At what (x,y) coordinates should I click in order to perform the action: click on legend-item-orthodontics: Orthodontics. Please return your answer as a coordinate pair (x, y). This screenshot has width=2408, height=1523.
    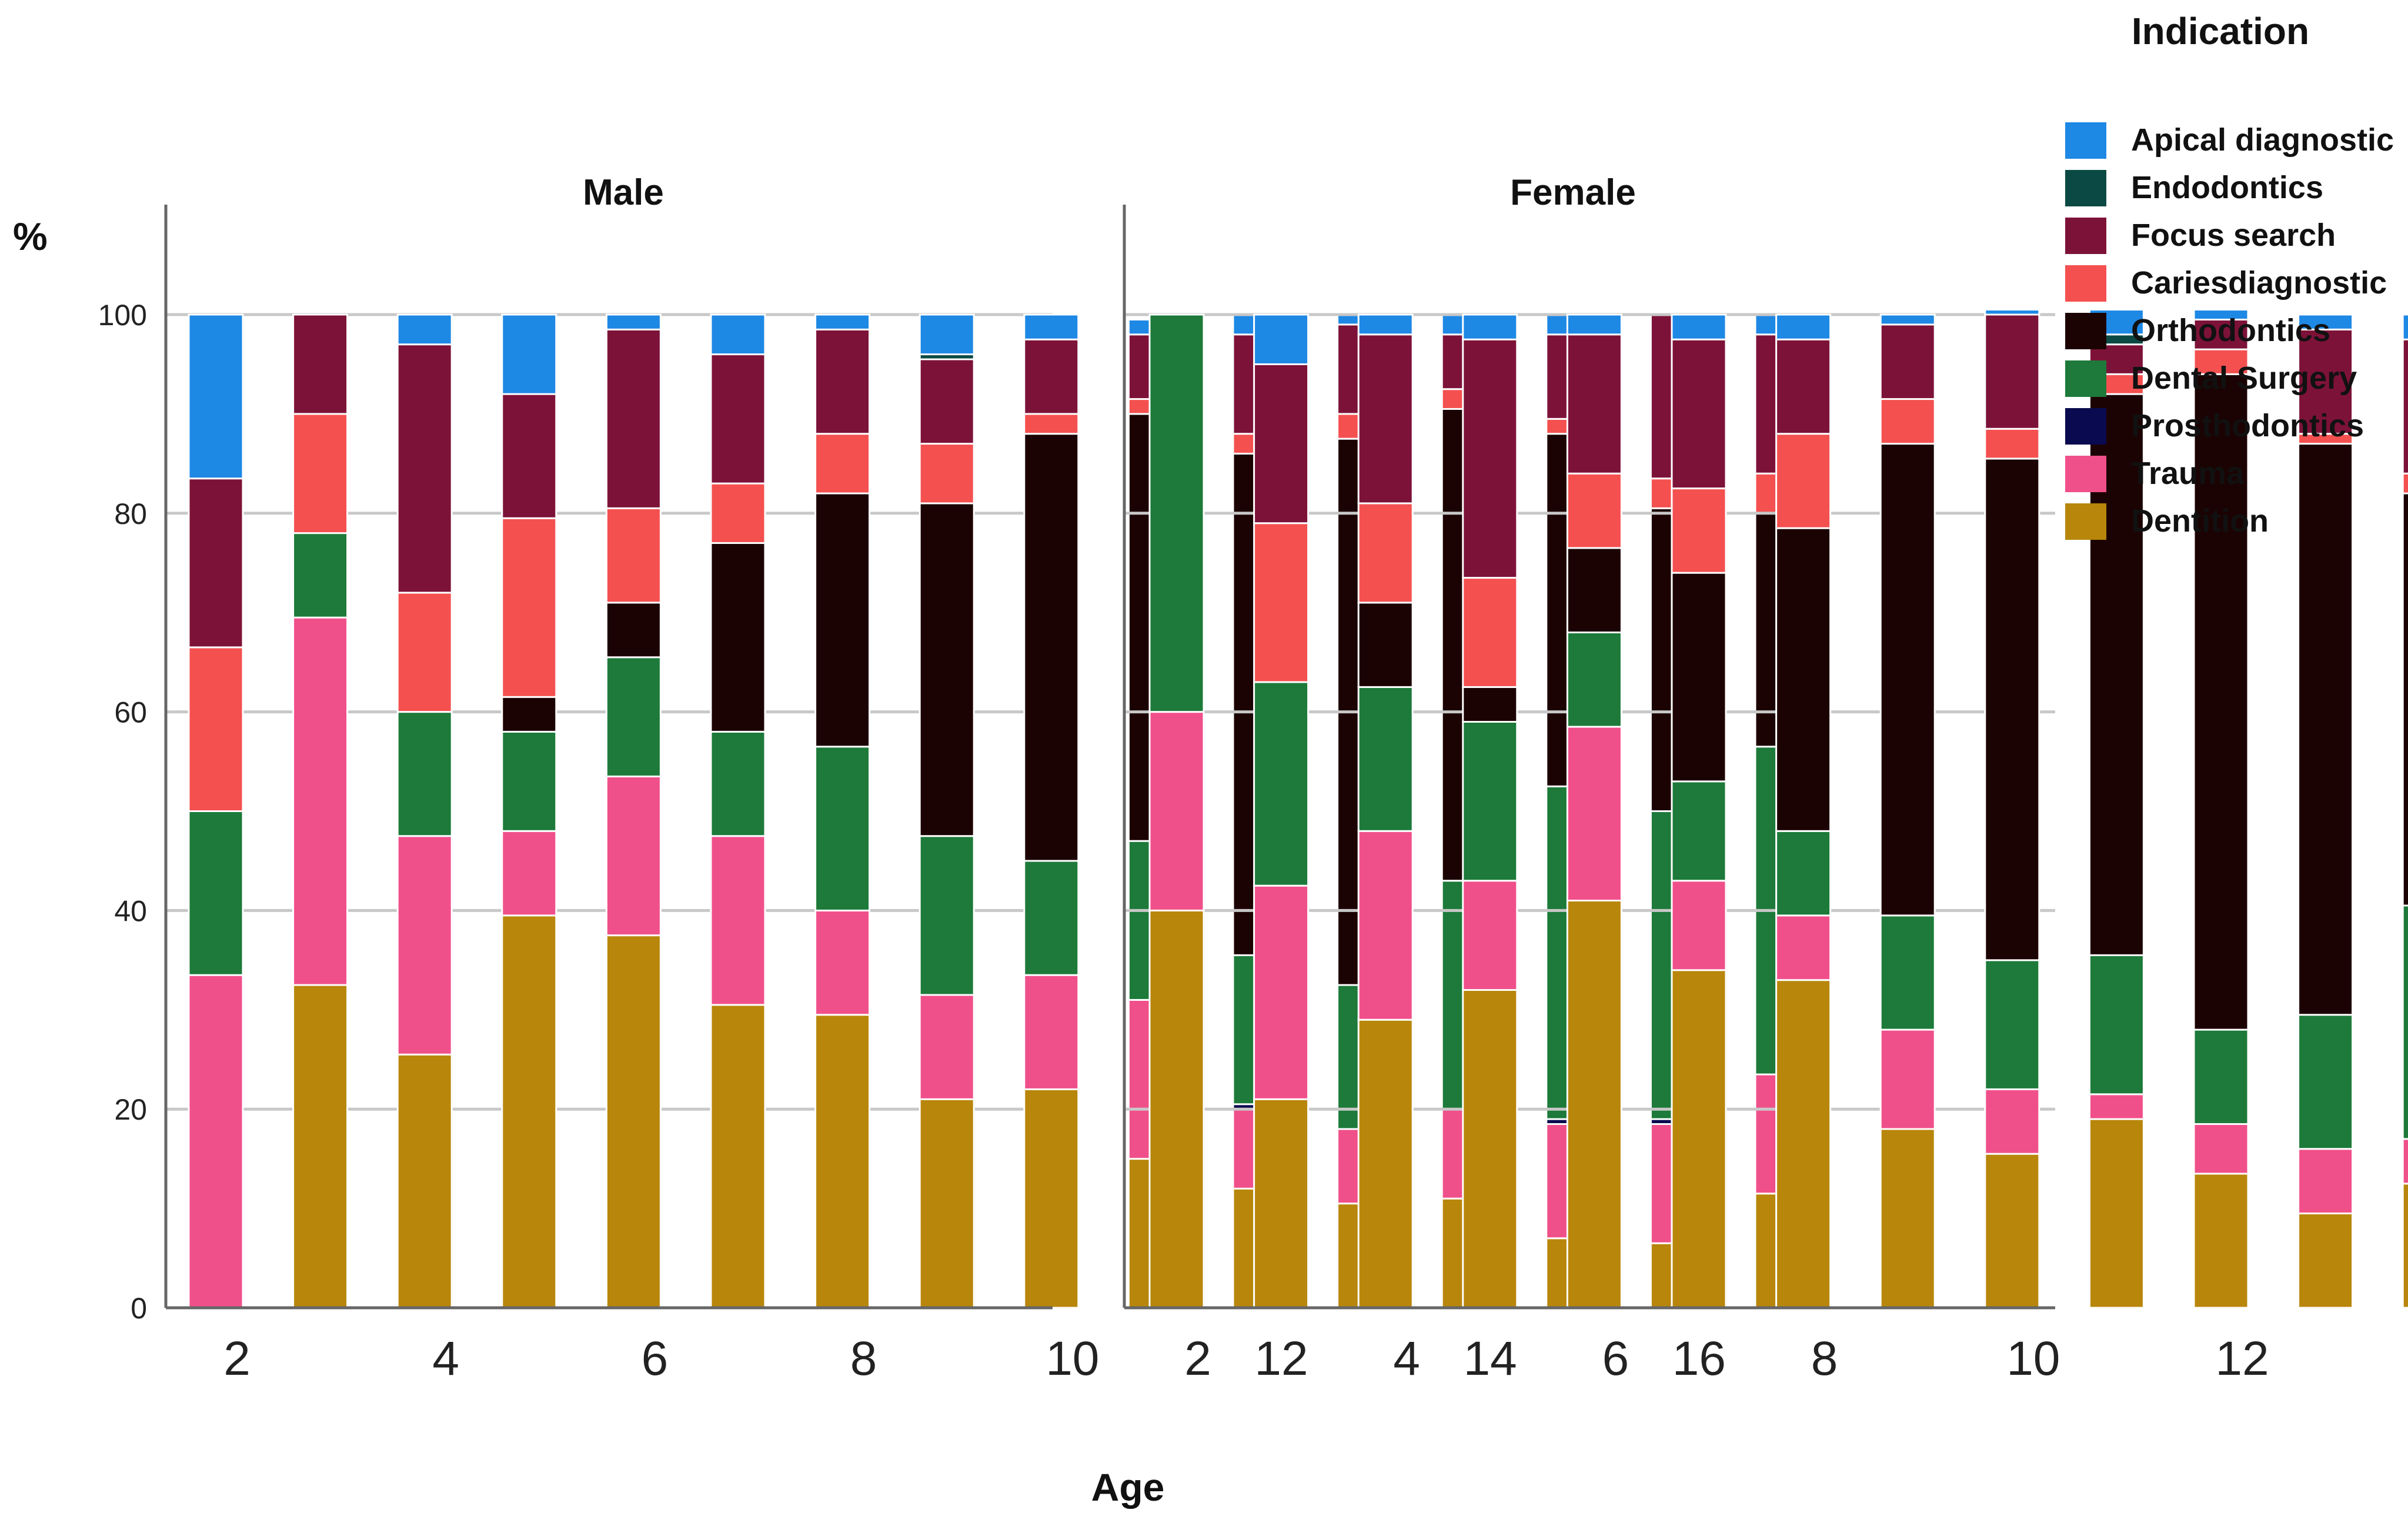
    Looking at the image, I should click on (2197, 331).